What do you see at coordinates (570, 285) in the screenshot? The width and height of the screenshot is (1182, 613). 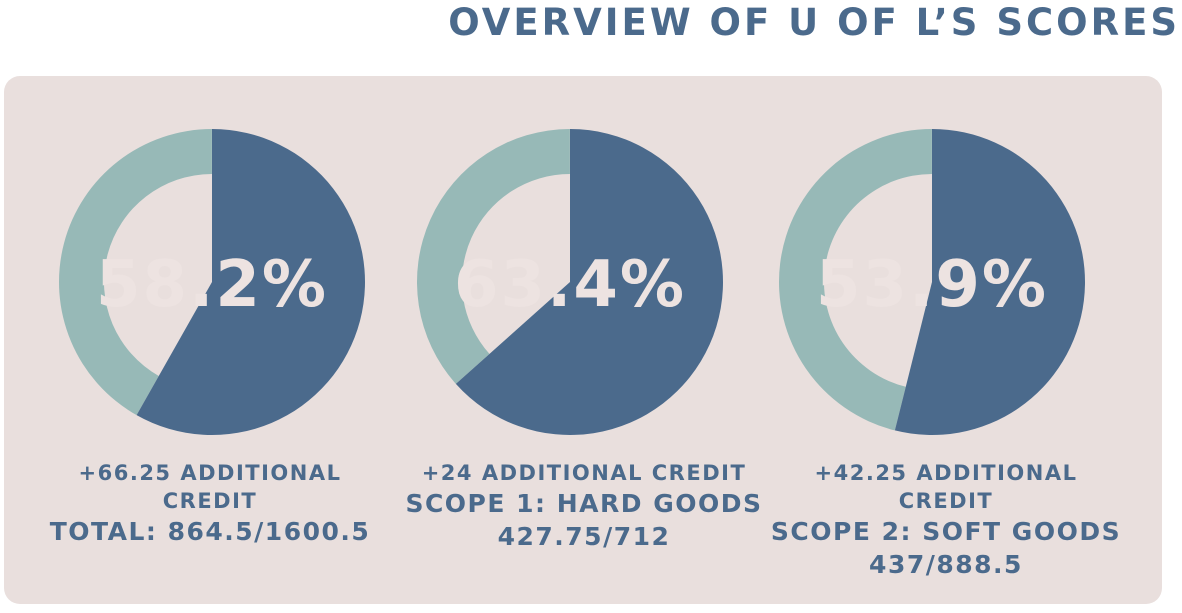 I see `percent-label: 63.4%` at bounding box center [570, 285].